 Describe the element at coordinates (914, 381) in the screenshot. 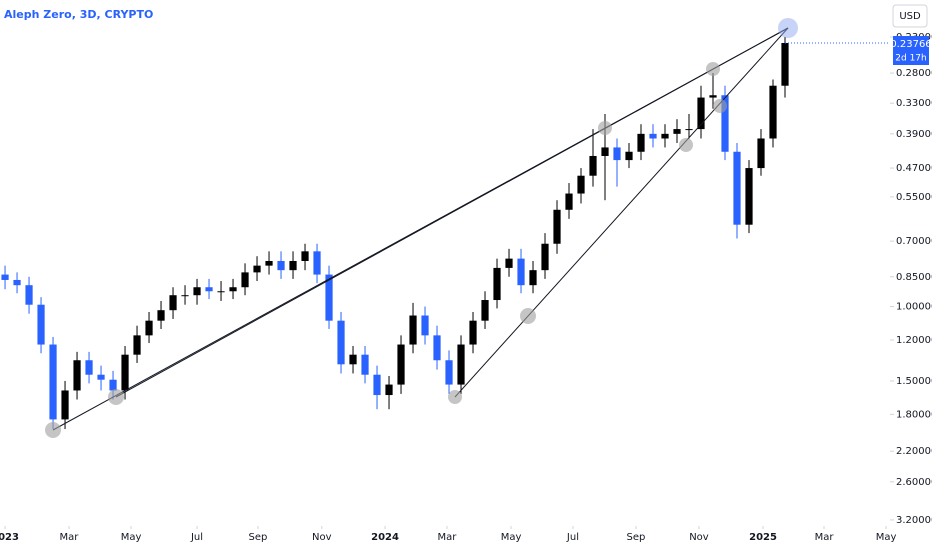

I see `y-tick-label: 1.50000` at that location.